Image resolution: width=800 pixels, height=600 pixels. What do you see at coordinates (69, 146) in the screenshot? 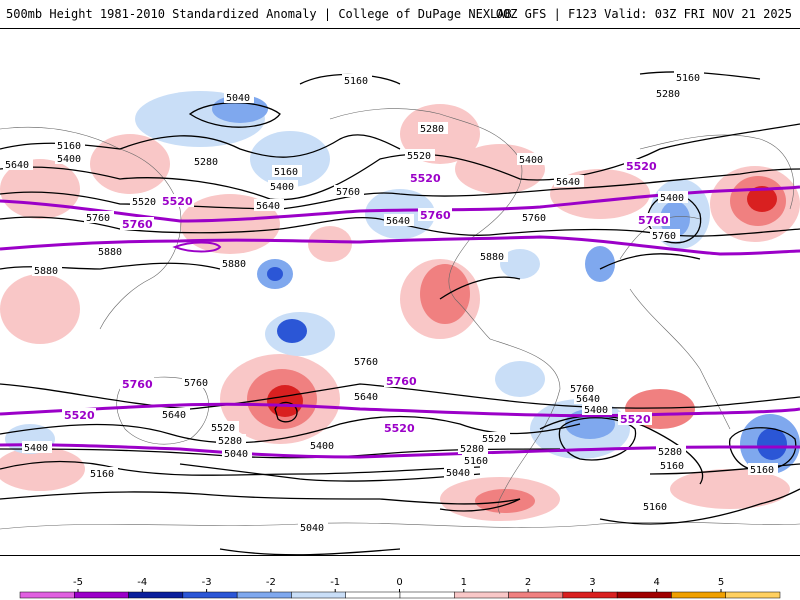
I see `label-5160-w: 5160` at bounding box center [69, 146].